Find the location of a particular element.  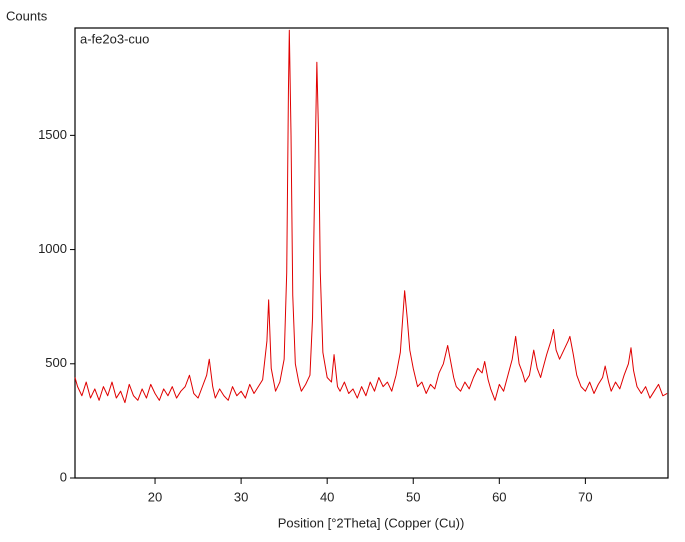

y-axis-label: Counts is located at coordinates (27, 15).